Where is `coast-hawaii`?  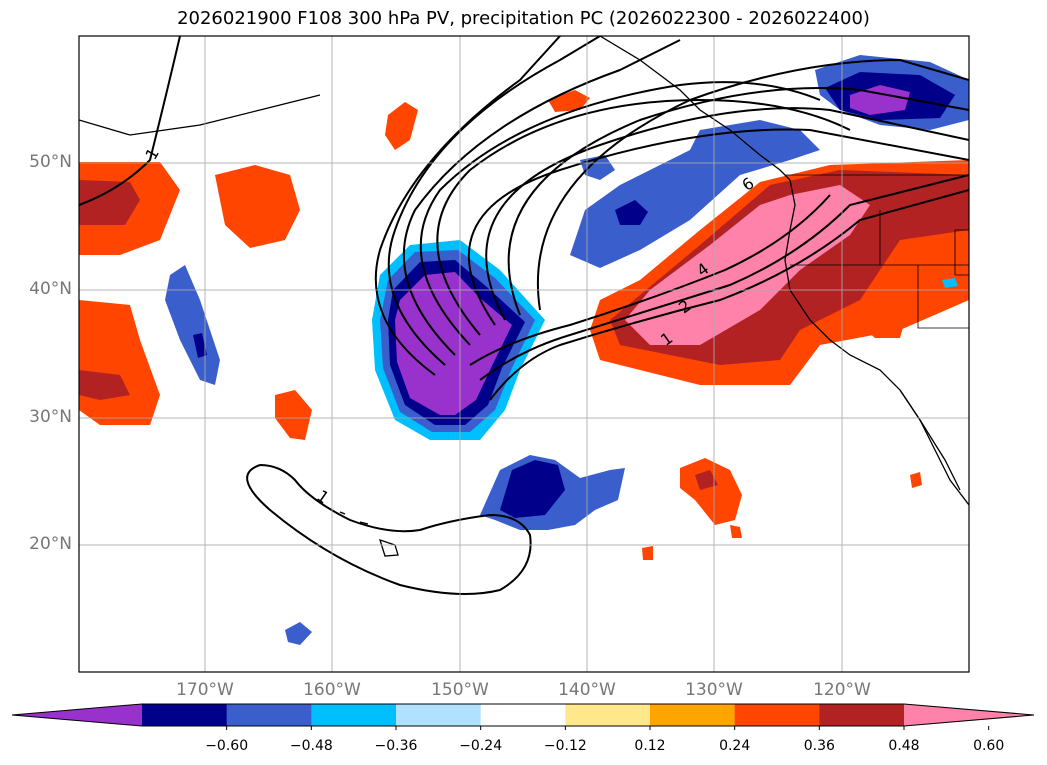
coast-hawaii is located at coordinates (369, 534).